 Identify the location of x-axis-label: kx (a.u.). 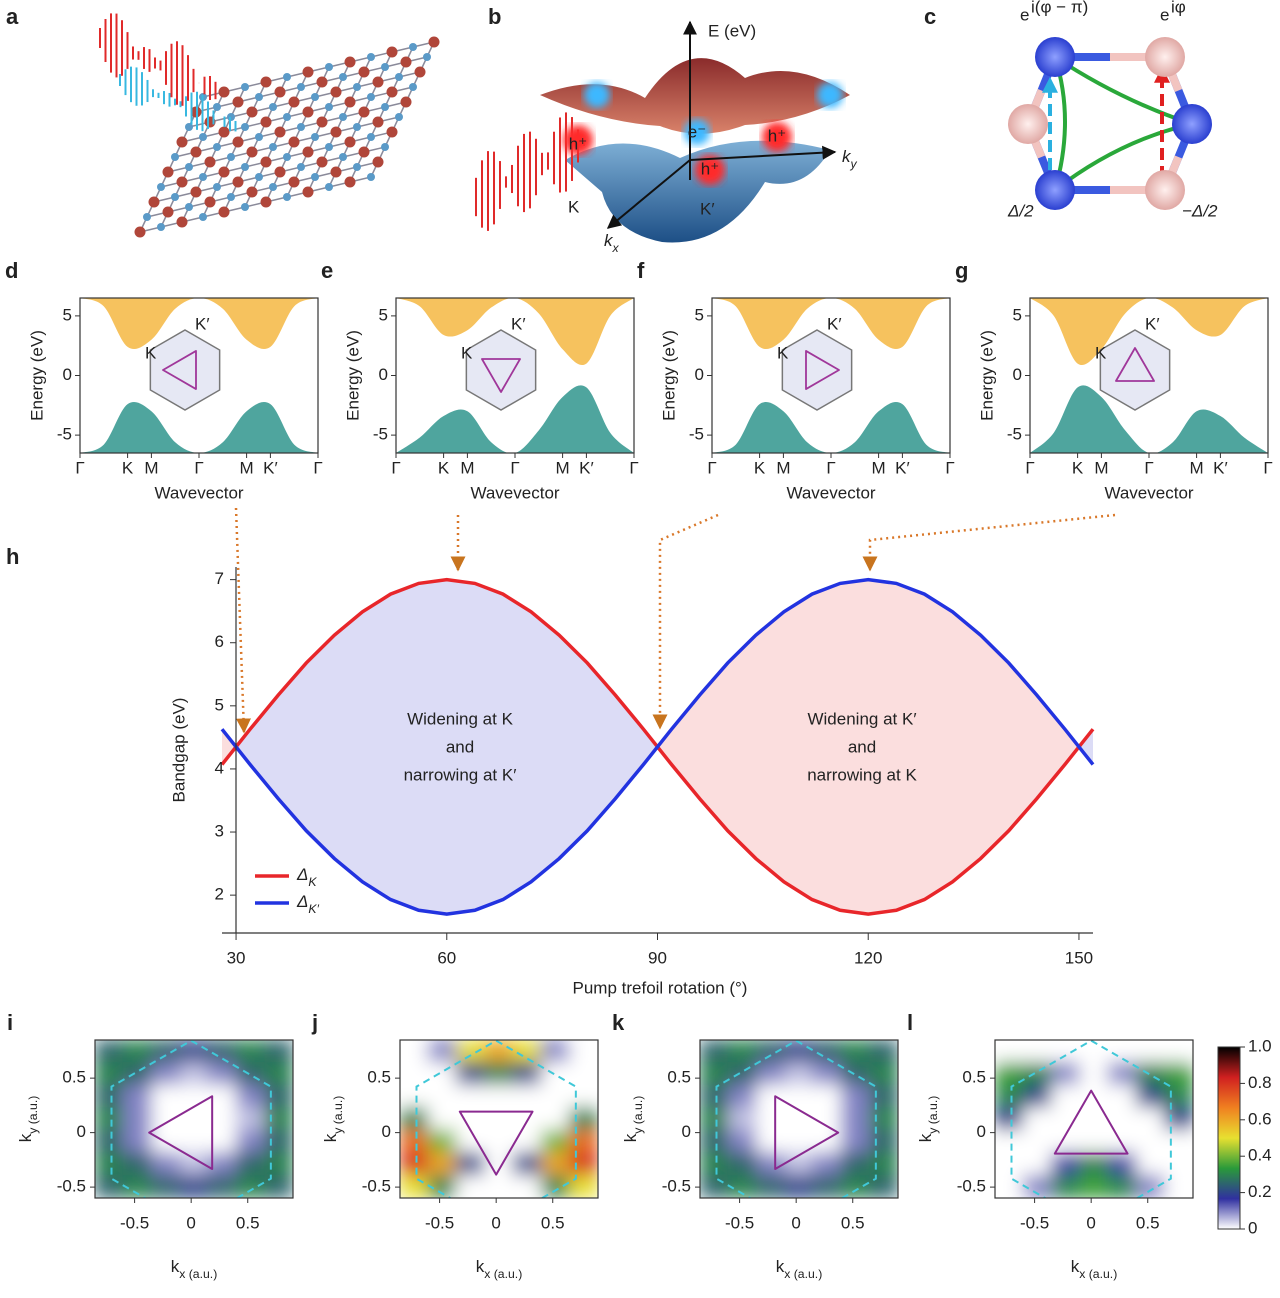
(1094, 1269).